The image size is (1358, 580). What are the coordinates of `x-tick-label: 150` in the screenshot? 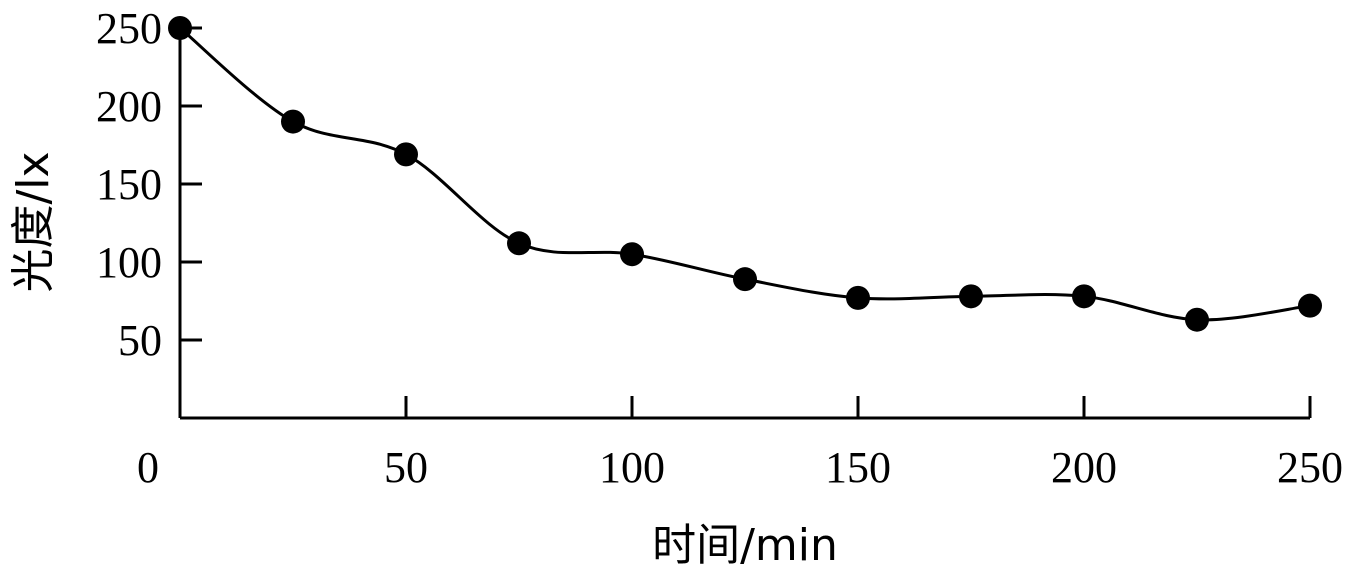 It's located at (858, 467).